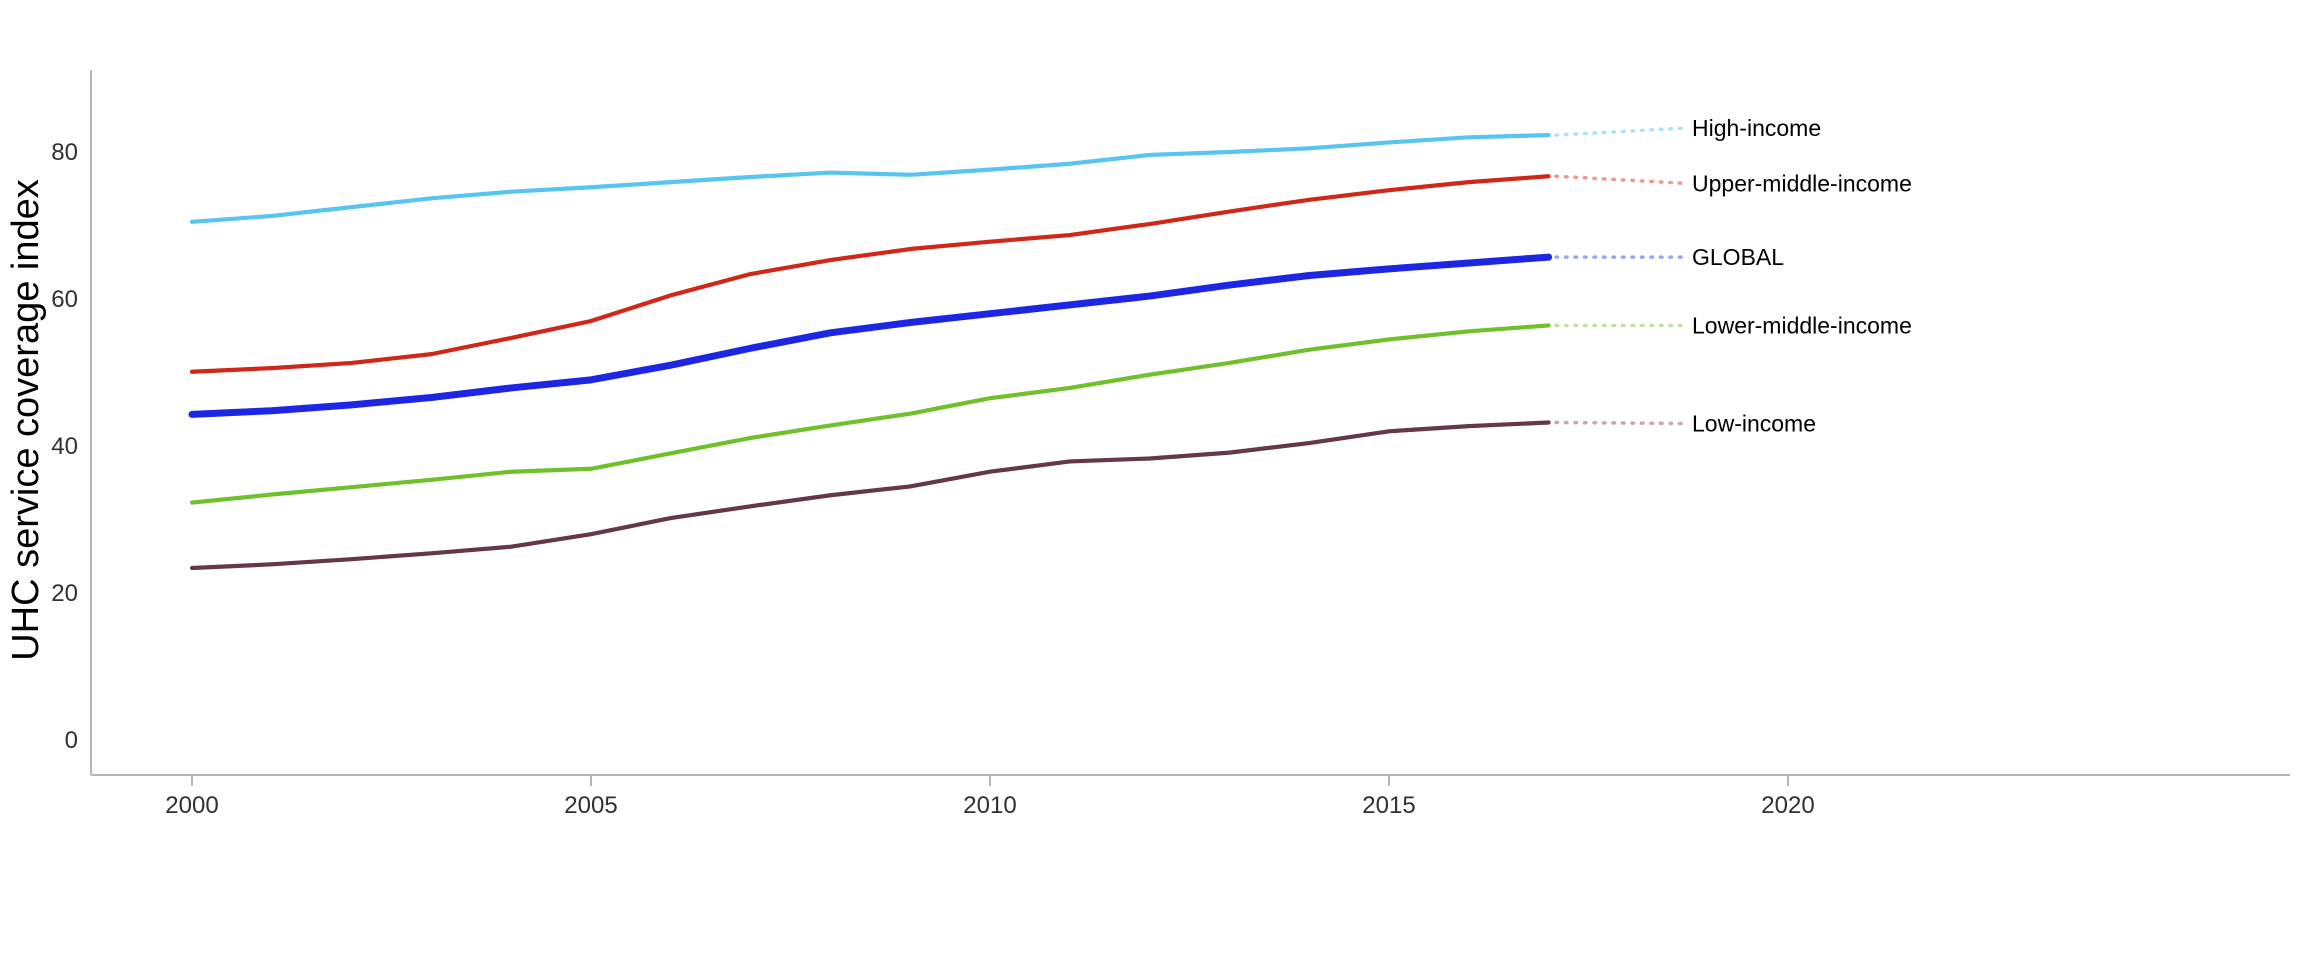 The height and width of the screenshot is (960, 2304). I want to click on x-tick-label-2005: 2005, so click(590, 805).